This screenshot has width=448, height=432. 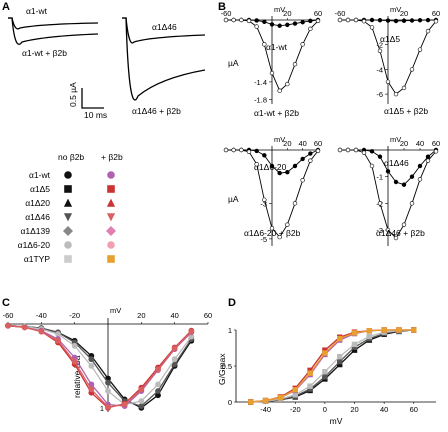 What do you see at coordinates (6, 7) in the screenshot?
I see `panel-letter-a: A` at bounding box center [6, 7].